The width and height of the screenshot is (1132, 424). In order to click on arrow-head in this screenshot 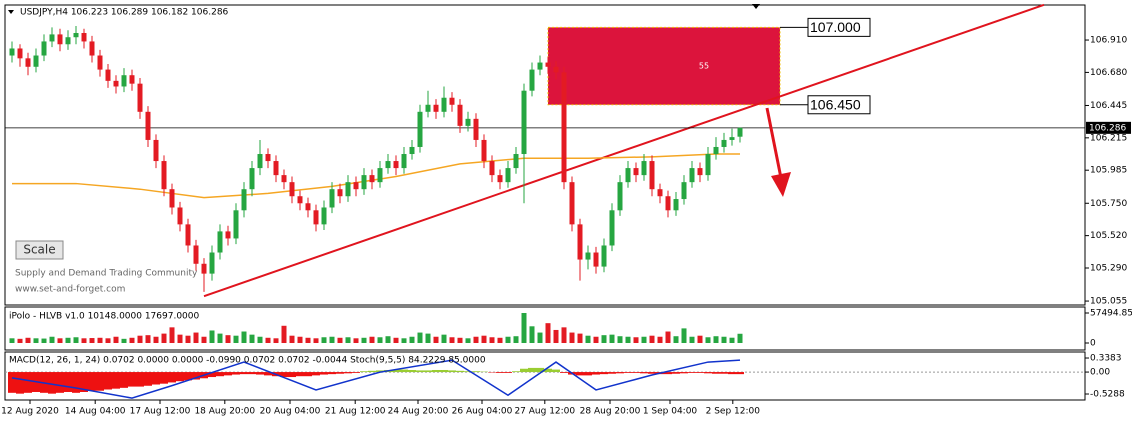, I will do `click(781, 184)`.